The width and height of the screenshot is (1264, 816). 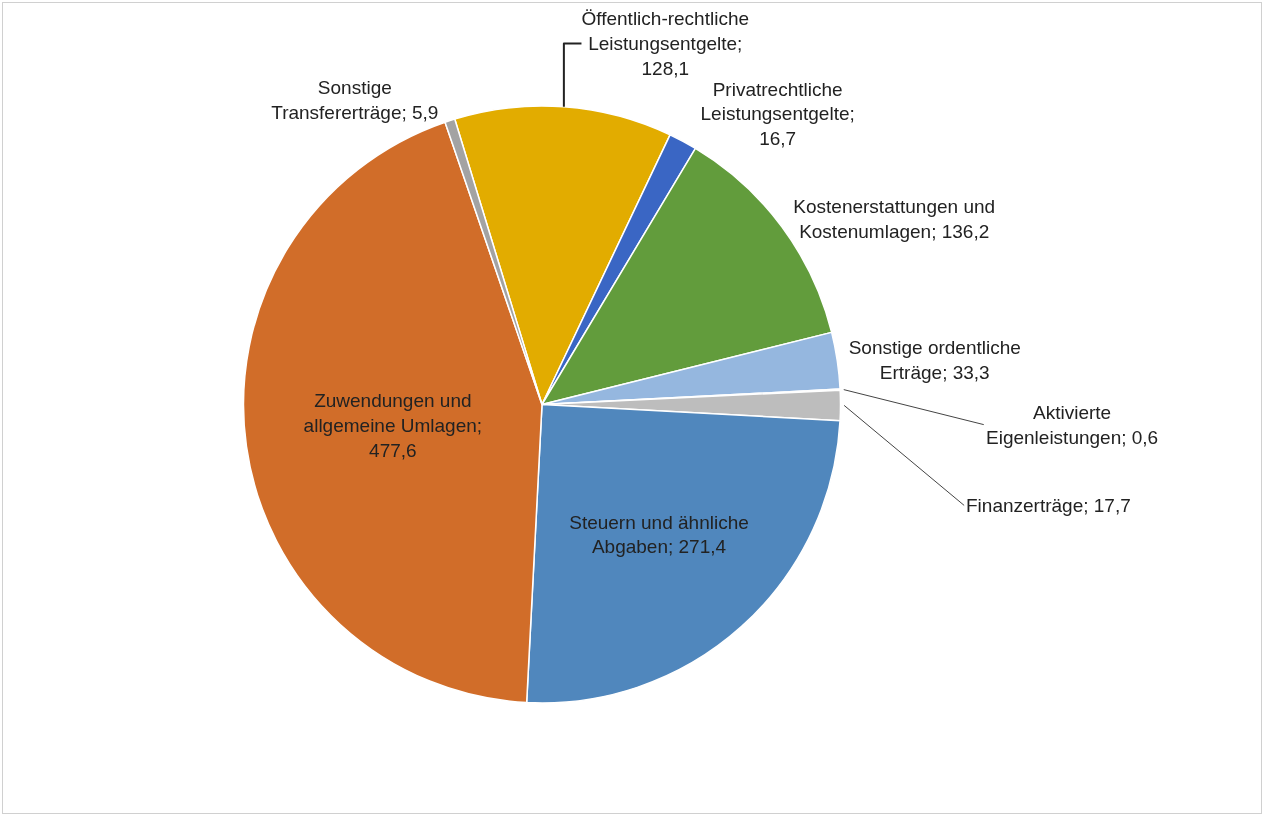 What do you see at coordinates (894, 218) in the screenshot?
I see `slice-label: Kostenerstattungen und Kostenumlagen; 136,2` at bounding box center [894, 218].